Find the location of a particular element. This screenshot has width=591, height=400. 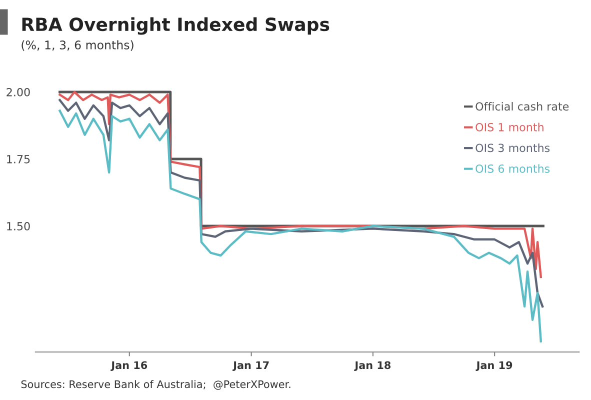

chart-title: RBA Overnight Indexed Swaps is located at coordinates (176, 26).